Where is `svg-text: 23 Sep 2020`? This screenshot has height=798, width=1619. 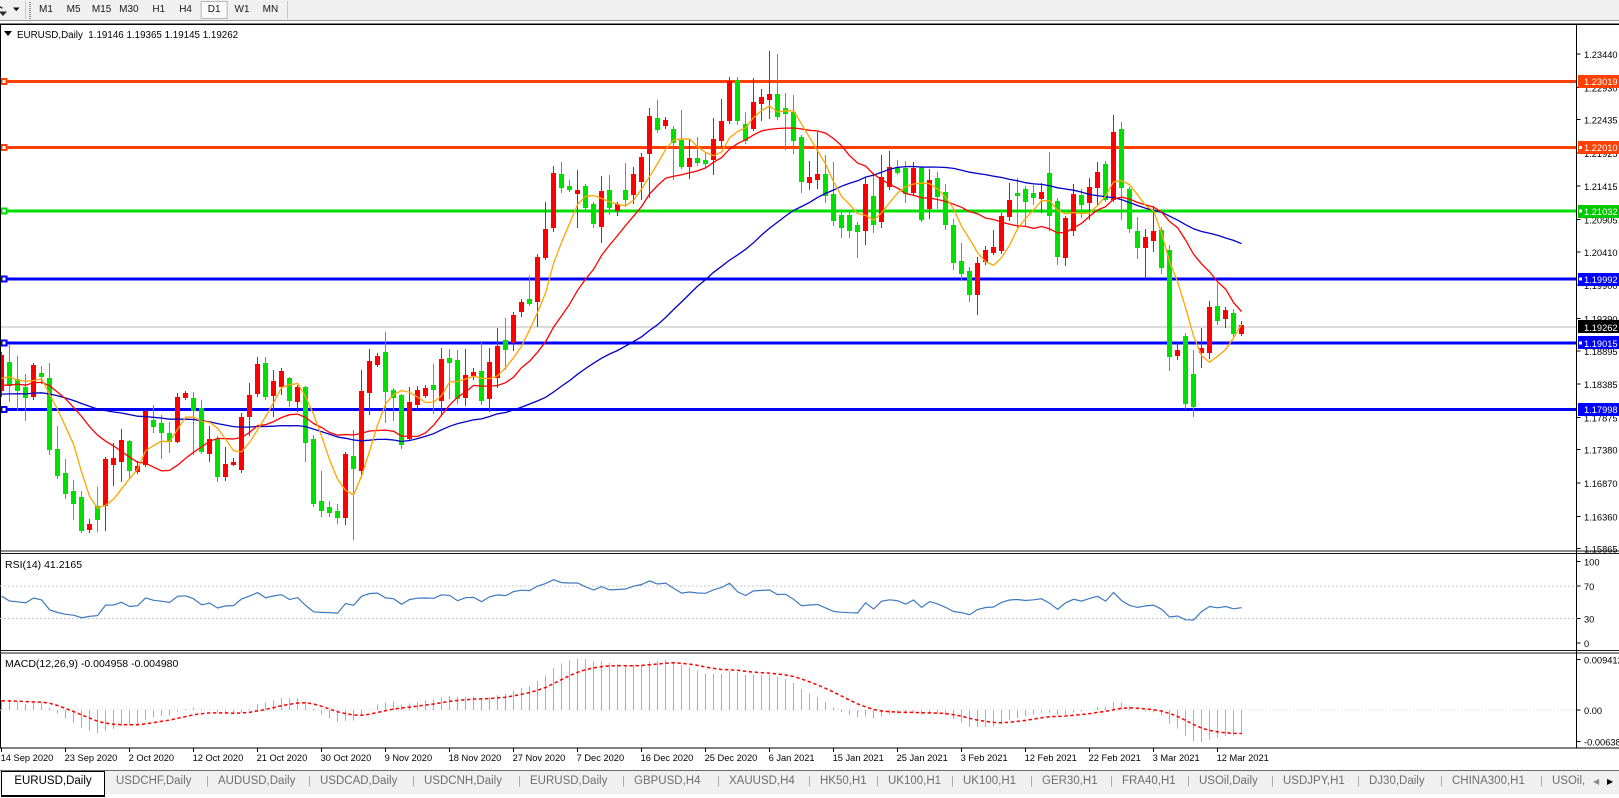 svg-text: 23 Sep 2020 is located at coordinates (91, 758).